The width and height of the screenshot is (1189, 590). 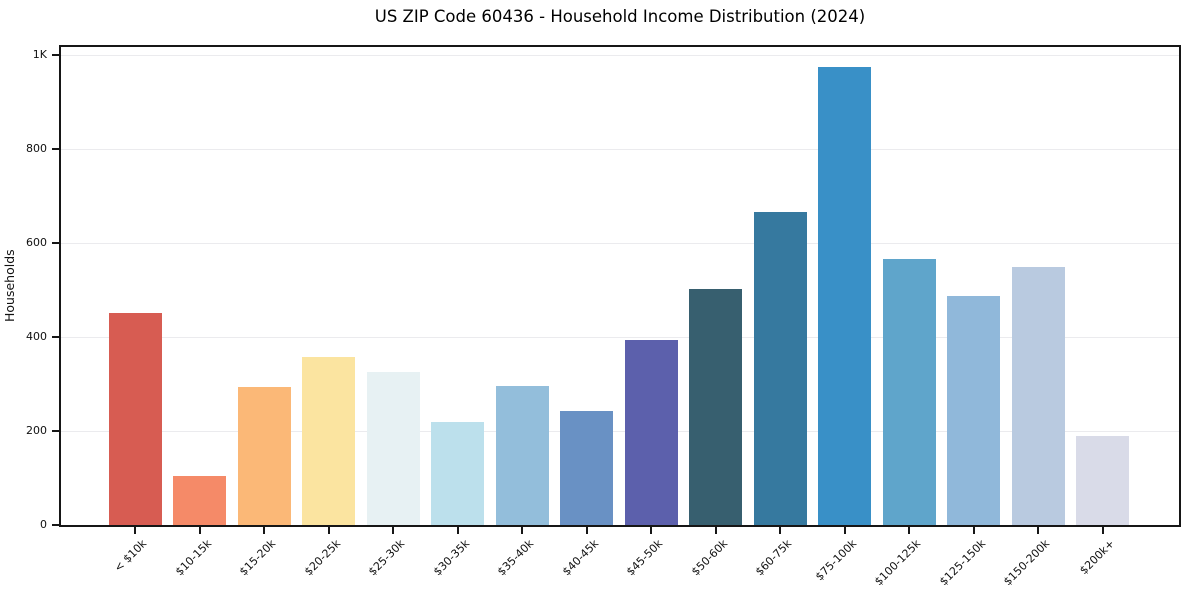 I want to click on x-tick-label: $10-15k, so click(x=193, y=558).